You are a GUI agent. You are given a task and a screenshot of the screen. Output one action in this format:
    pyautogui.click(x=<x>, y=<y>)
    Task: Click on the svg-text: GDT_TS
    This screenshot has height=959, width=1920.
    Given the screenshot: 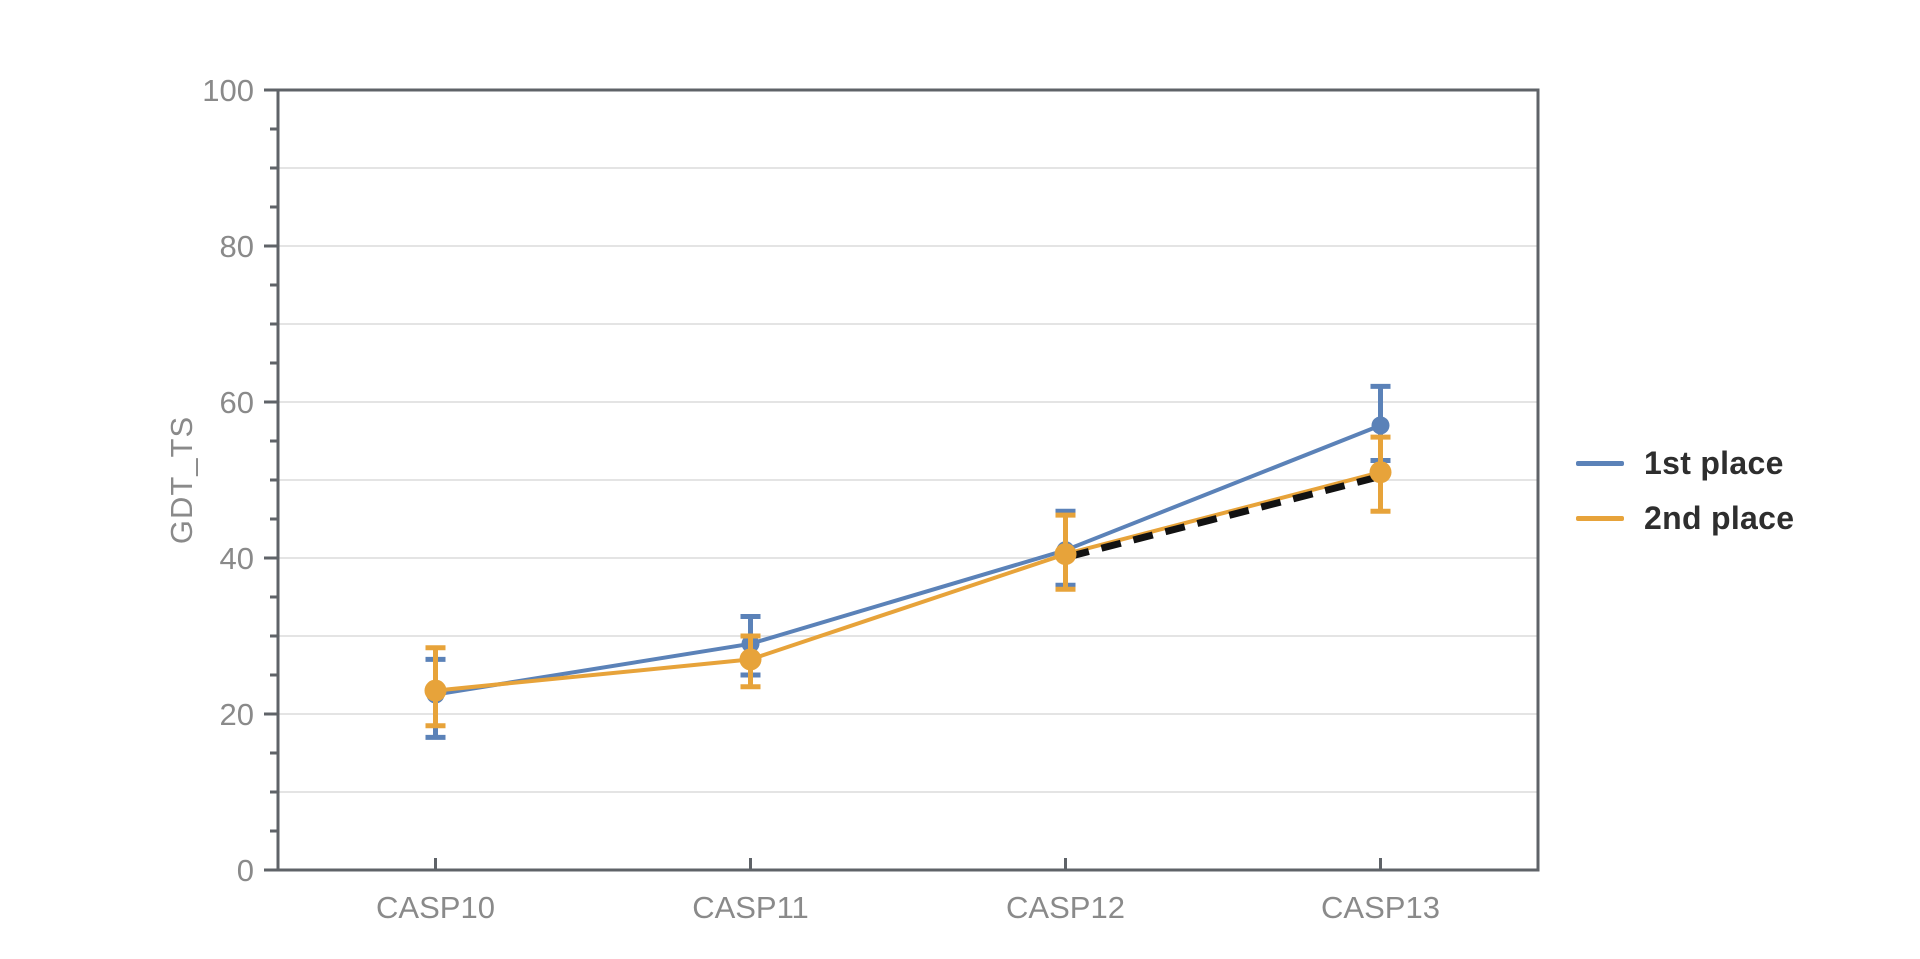 What is the action you would take?
    pyautogui.click(x=181, y=480)
    